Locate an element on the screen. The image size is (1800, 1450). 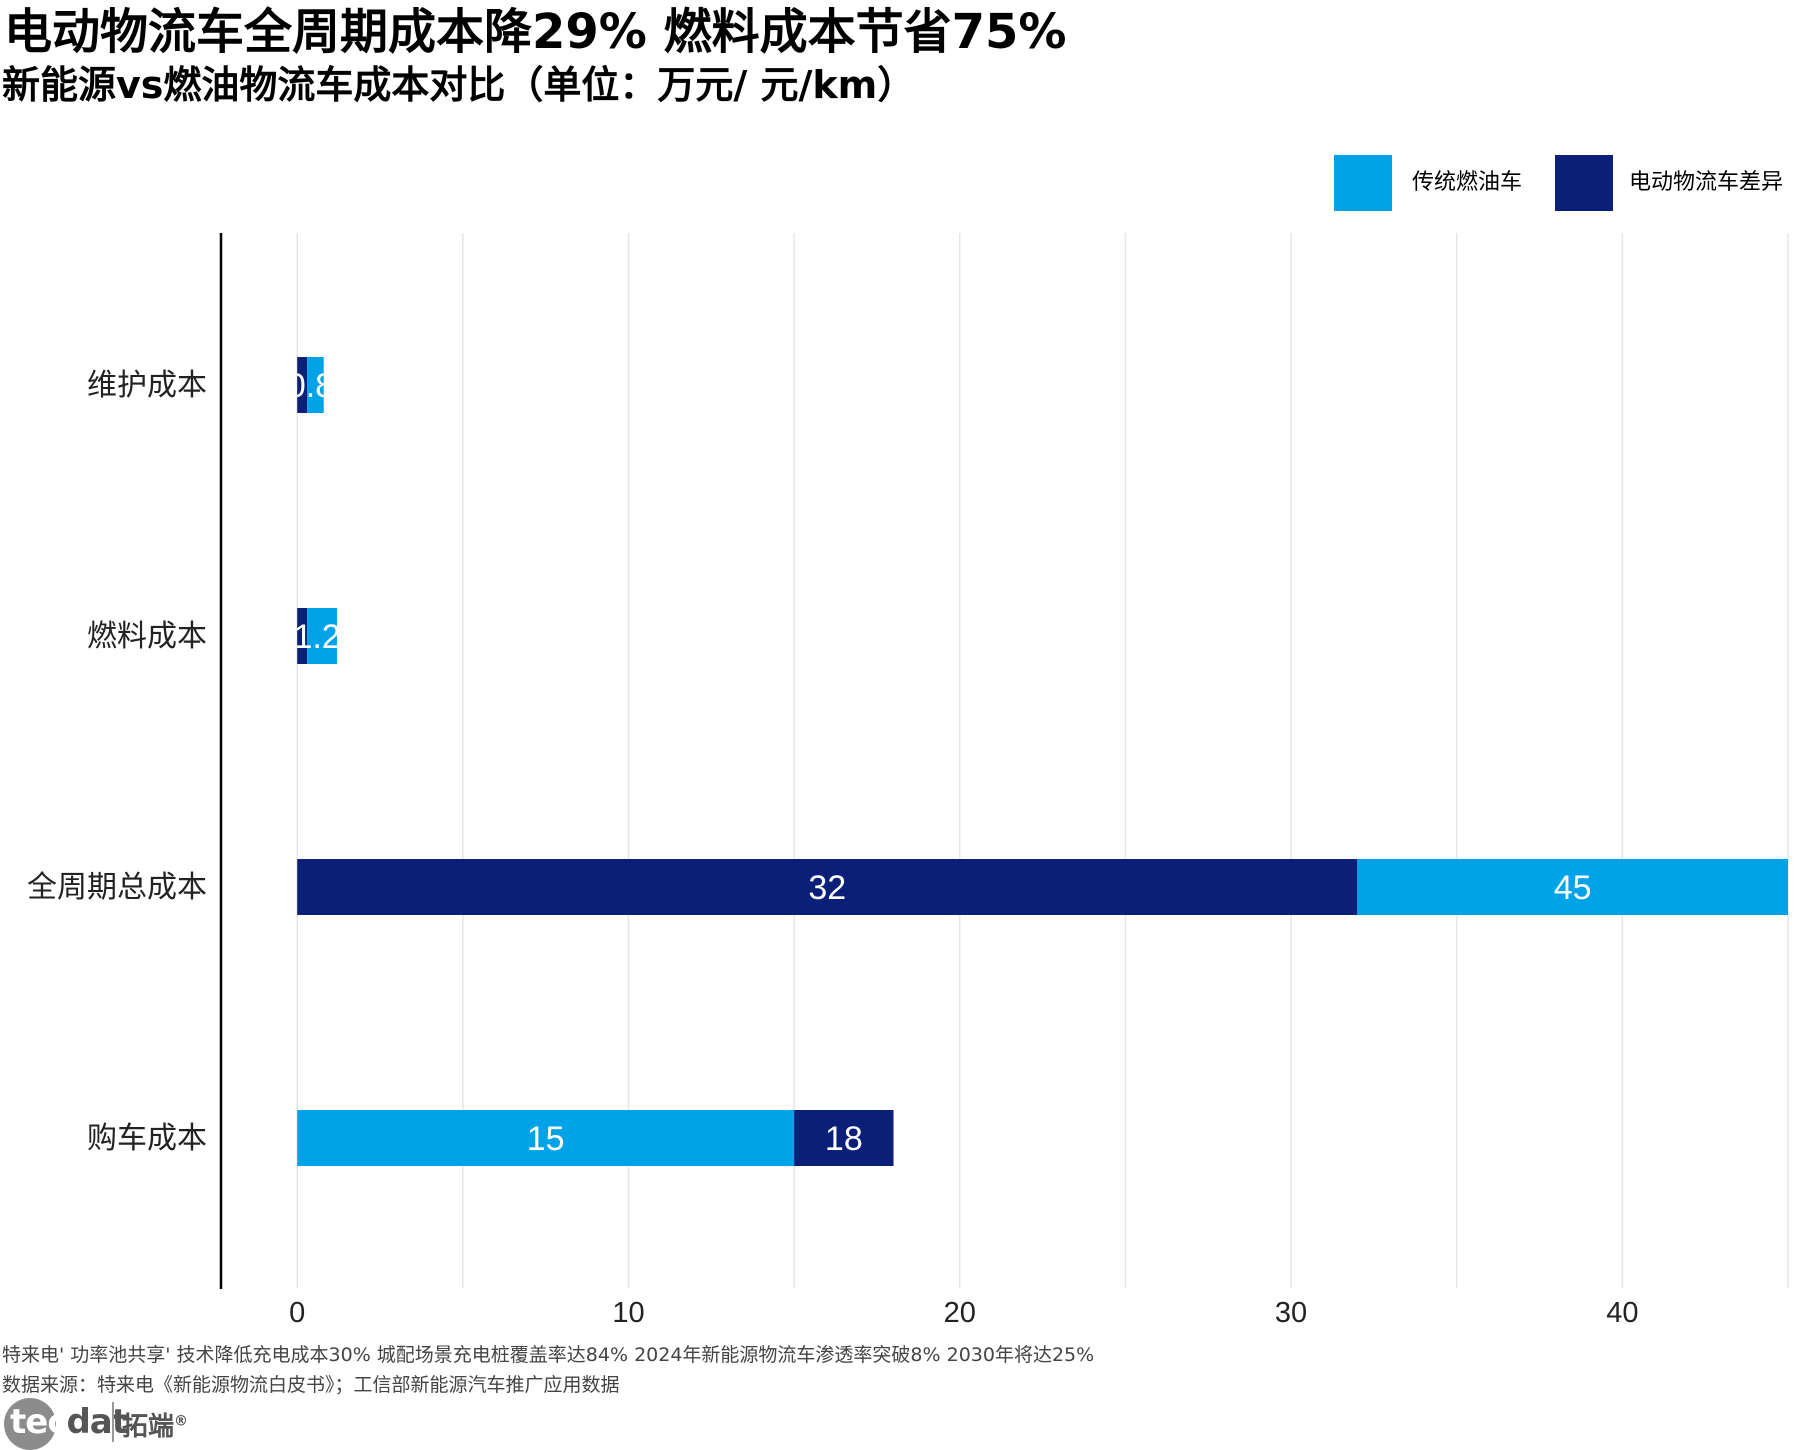
category-label: 燃料成本 is located at coordinates (147, 636).